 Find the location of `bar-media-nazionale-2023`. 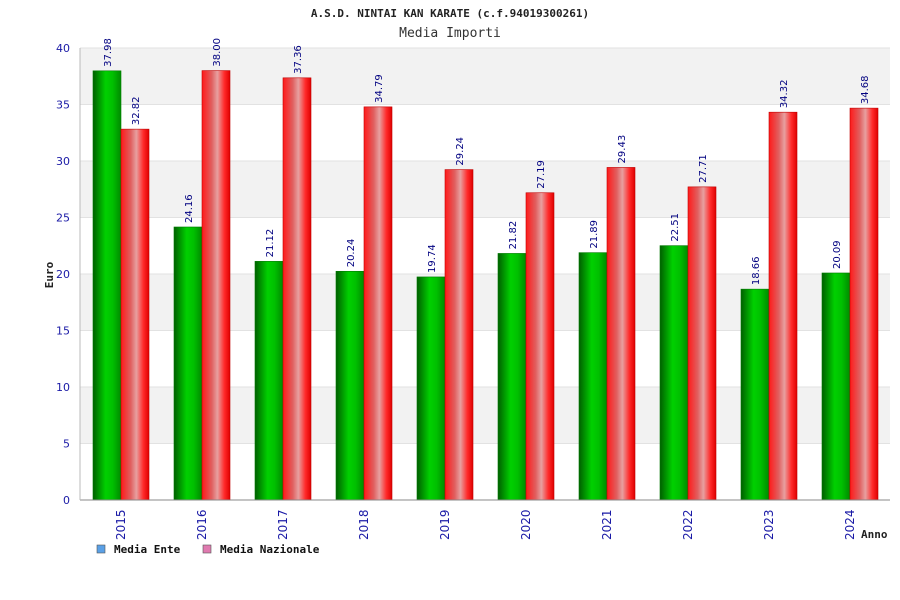

bar-media-nazionale-2023 is located at coordinates (783, 306).